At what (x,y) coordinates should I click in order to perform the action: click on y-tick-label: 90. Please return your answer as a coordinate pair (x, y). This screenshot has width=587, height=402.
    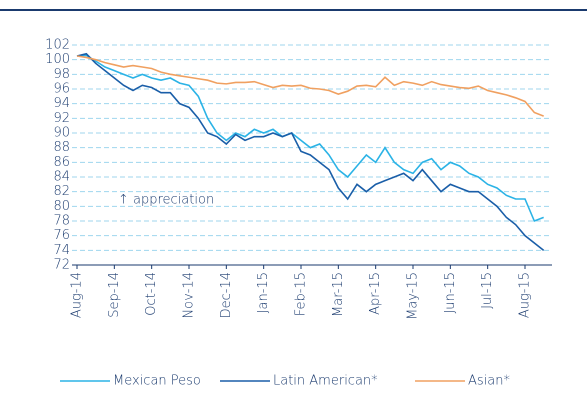
    Looking at the image, I should click on (61, 133).